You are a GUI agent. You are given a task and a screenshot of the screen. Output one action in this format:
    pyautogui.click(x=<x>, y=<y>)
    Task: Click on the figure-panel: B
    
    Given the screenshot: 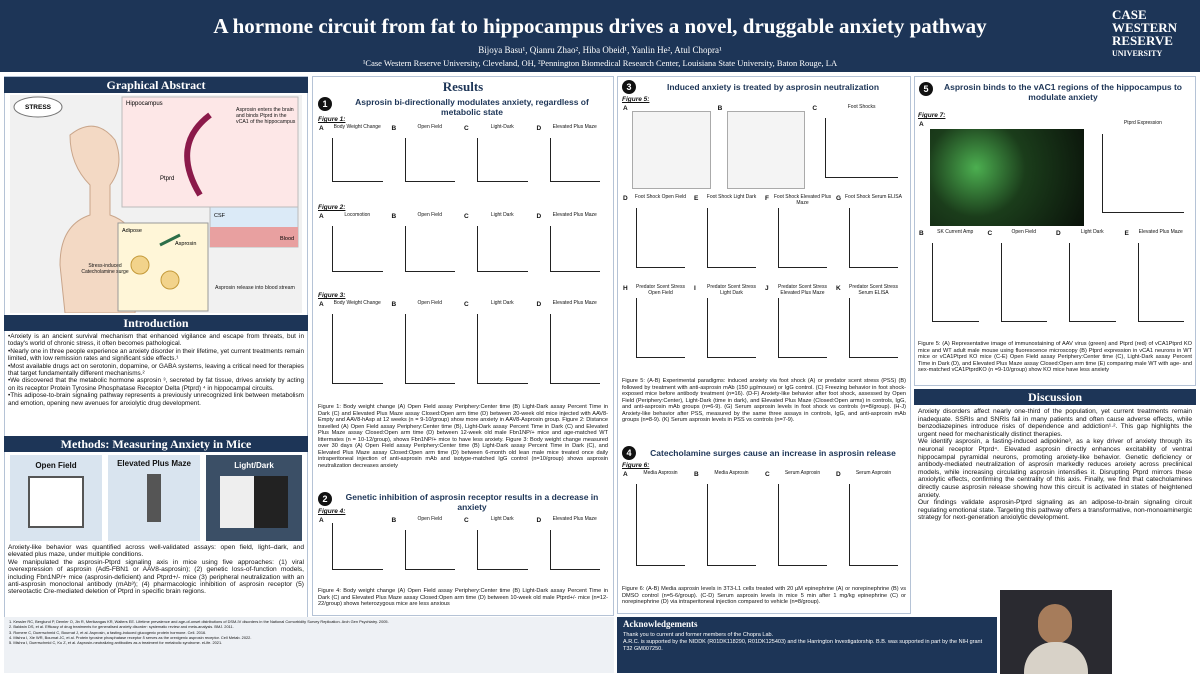 What is the action you would take?
    pyautogui.click(x=764, y=150)
    